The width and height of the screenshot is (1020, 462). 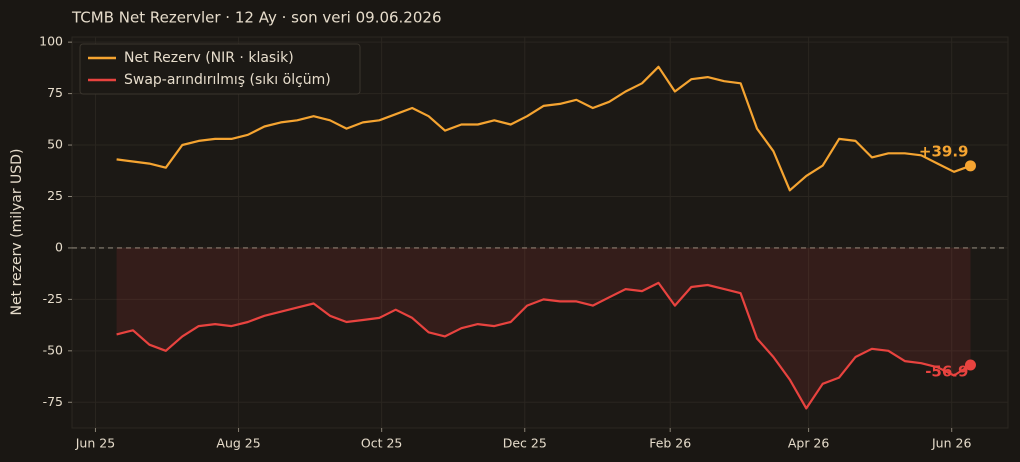 I want to click on x-tick-label: Jun 26, so click(x=951, y=443).